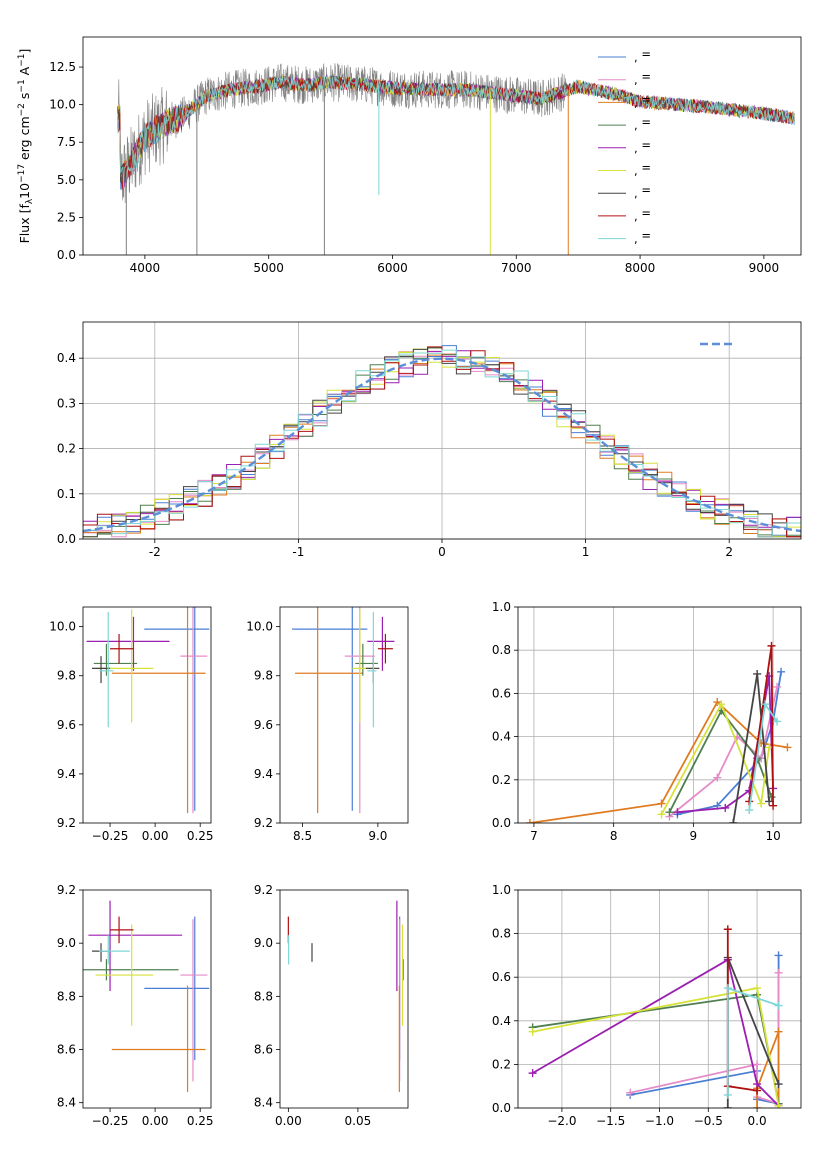 The image size is (819, 1170). What do you see at coordinates (772, 836) in the screenshot?
I see `x-tick-label: 10` at bounding box center [772, 836].